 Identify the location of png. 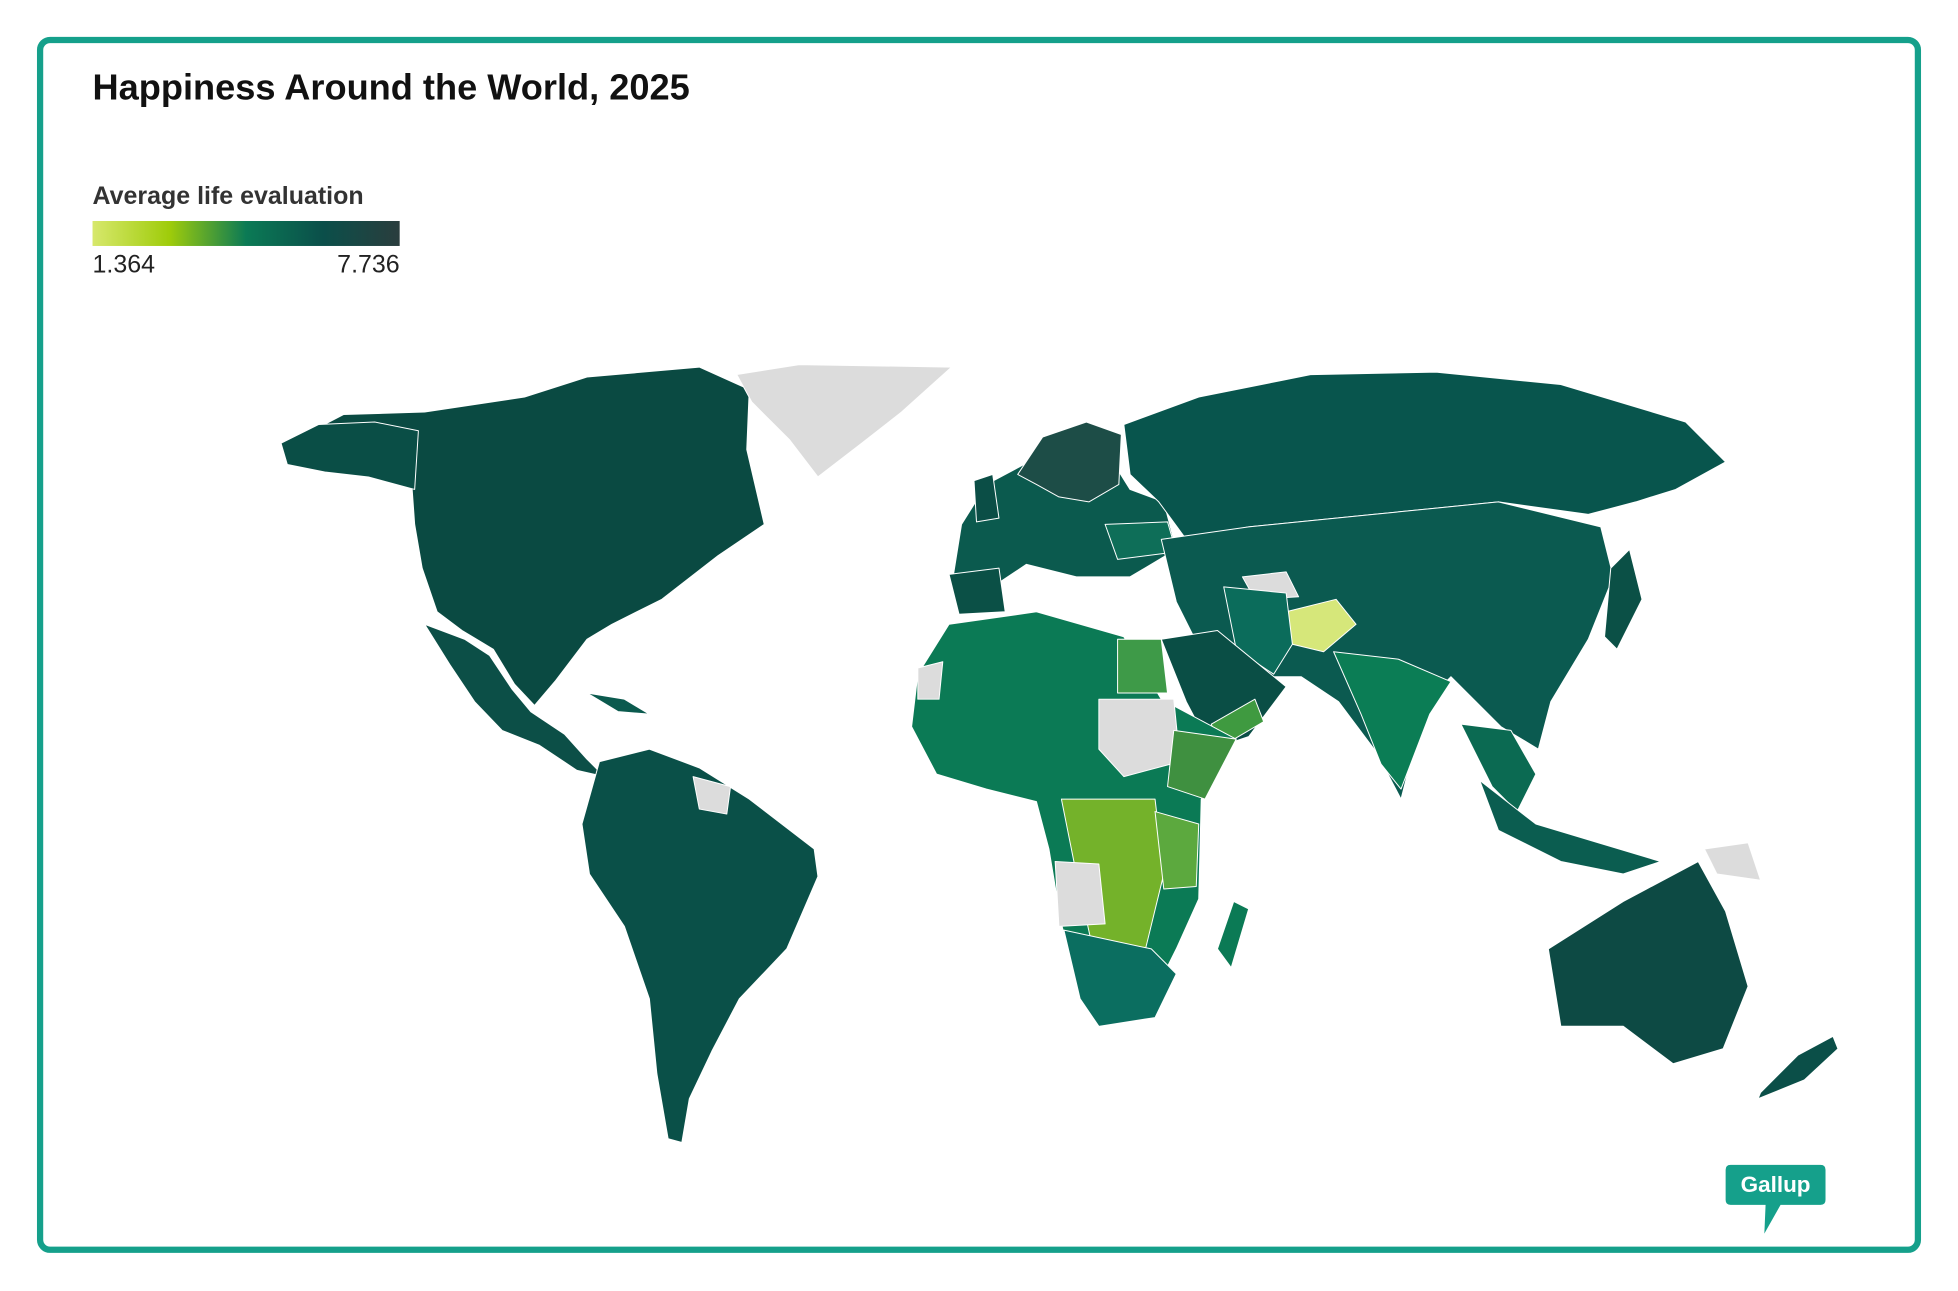
(1732, 861).